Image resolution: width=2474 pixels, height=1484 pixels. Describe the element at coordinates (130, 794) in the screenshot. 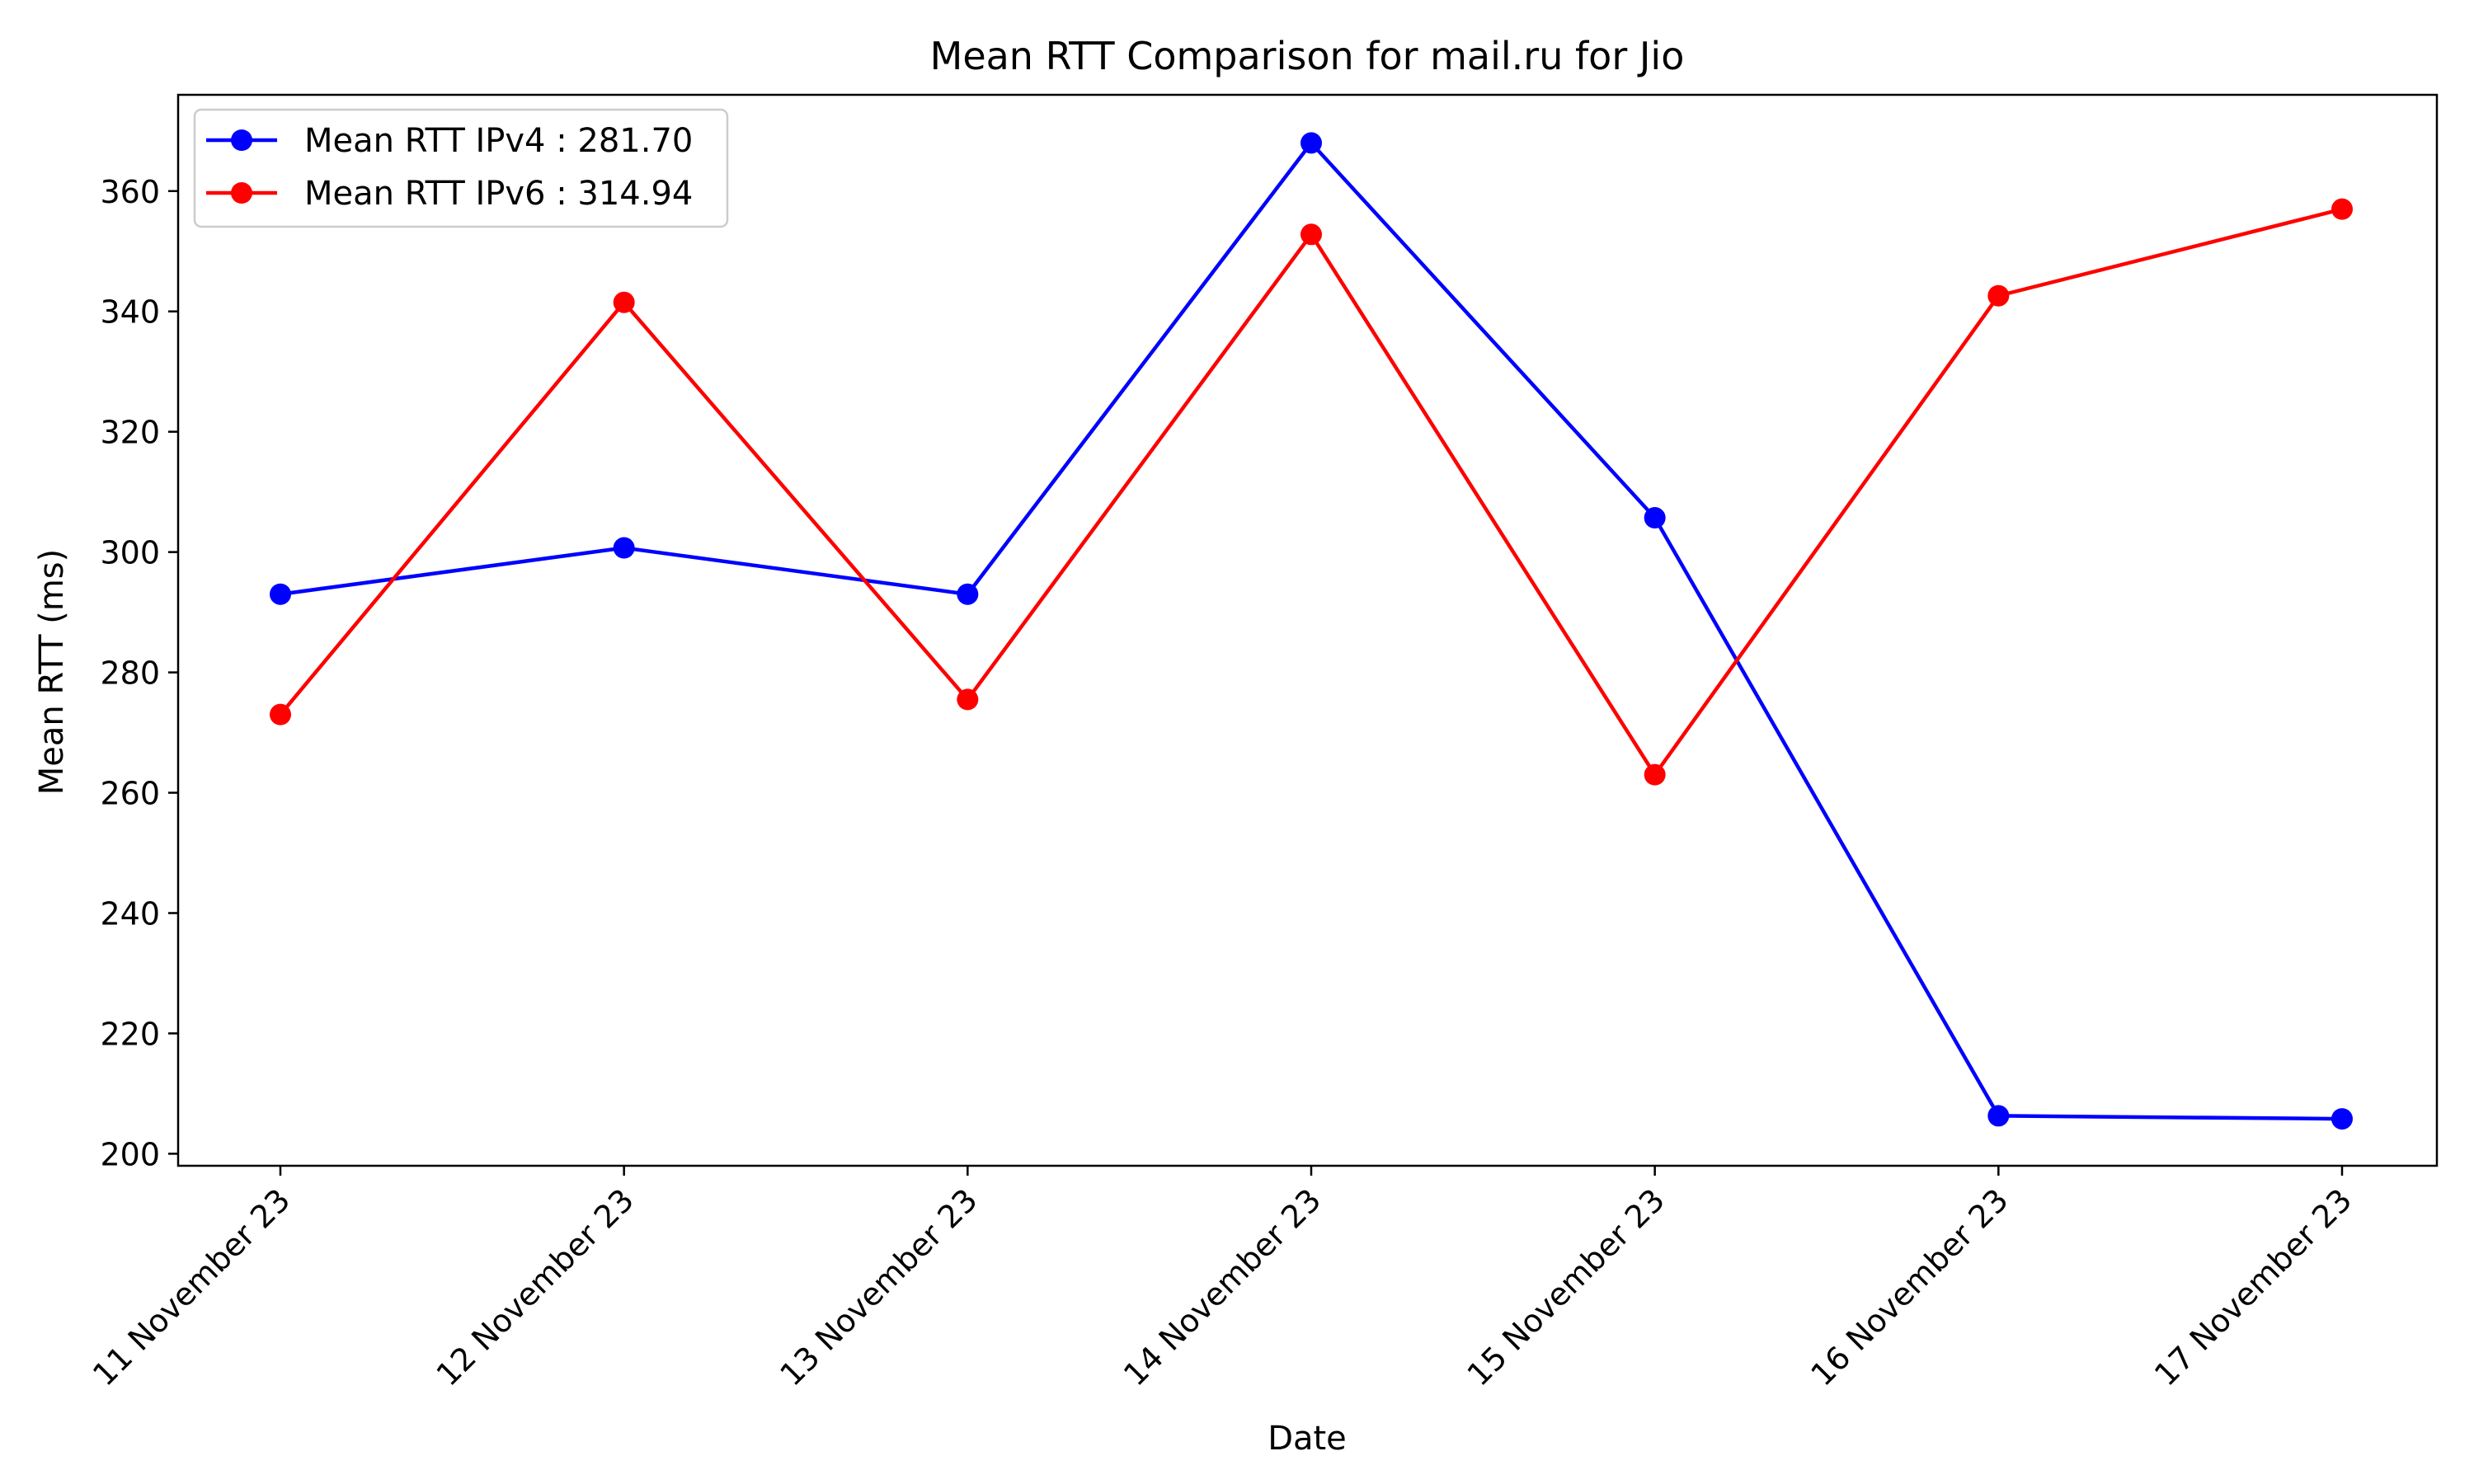

I see `y-tick-label: 260` at that location.